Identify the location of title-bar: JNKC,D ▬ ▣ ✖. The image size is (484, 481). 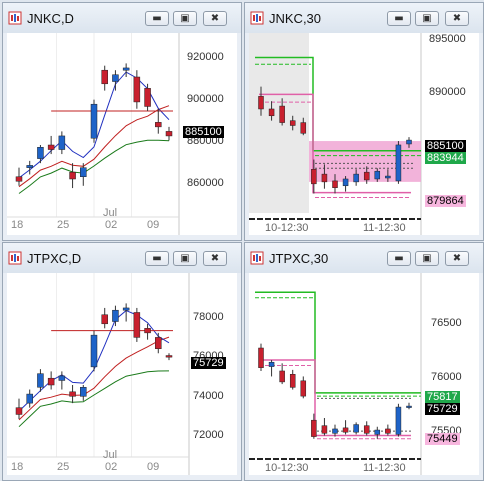
(122, 18).